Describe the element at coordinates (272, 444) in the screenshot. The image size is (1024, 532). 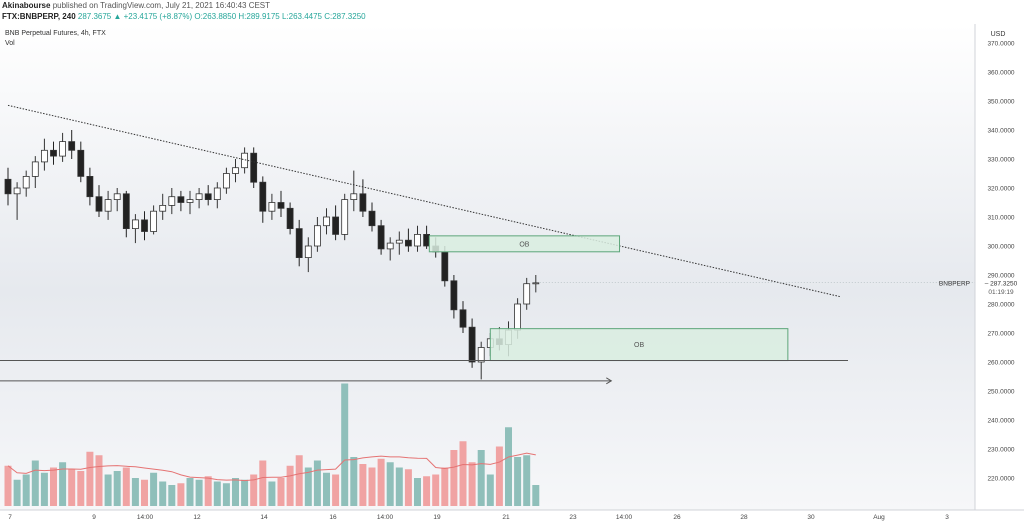
I see `volume-bars` at that location.